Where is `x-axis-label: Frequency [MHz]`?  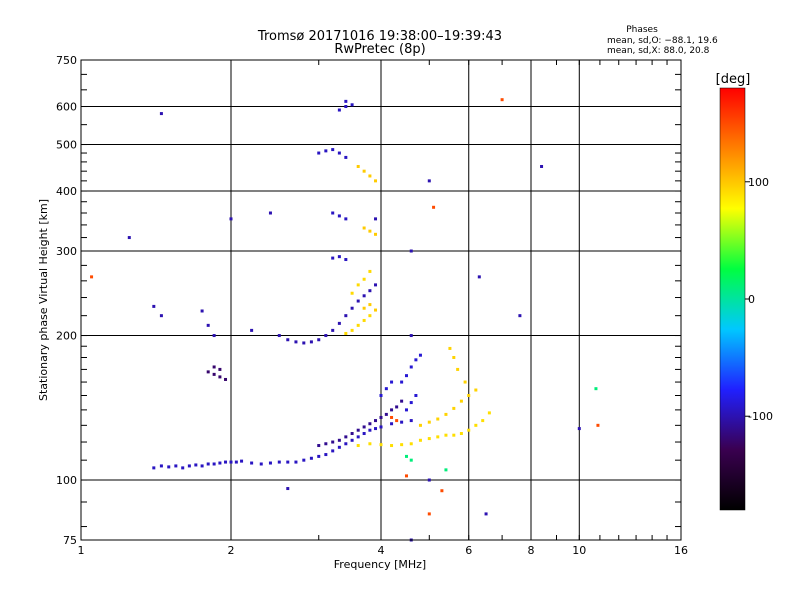
x-axis-label: Frequency [MHz] is located at coordinates (380, 564).